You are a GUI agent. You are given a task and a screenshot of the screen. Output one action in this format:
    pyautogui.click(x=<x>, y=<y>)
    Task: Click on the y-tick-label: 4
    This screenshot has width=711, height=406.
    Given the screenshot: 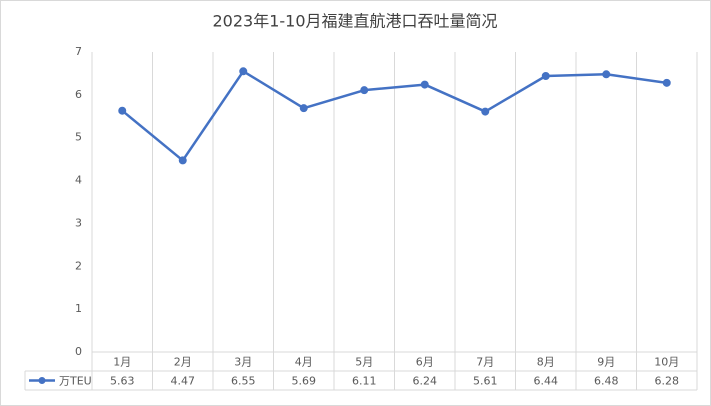 What is the action you would take?
    pyautogui.click(x=78, y=180)
    